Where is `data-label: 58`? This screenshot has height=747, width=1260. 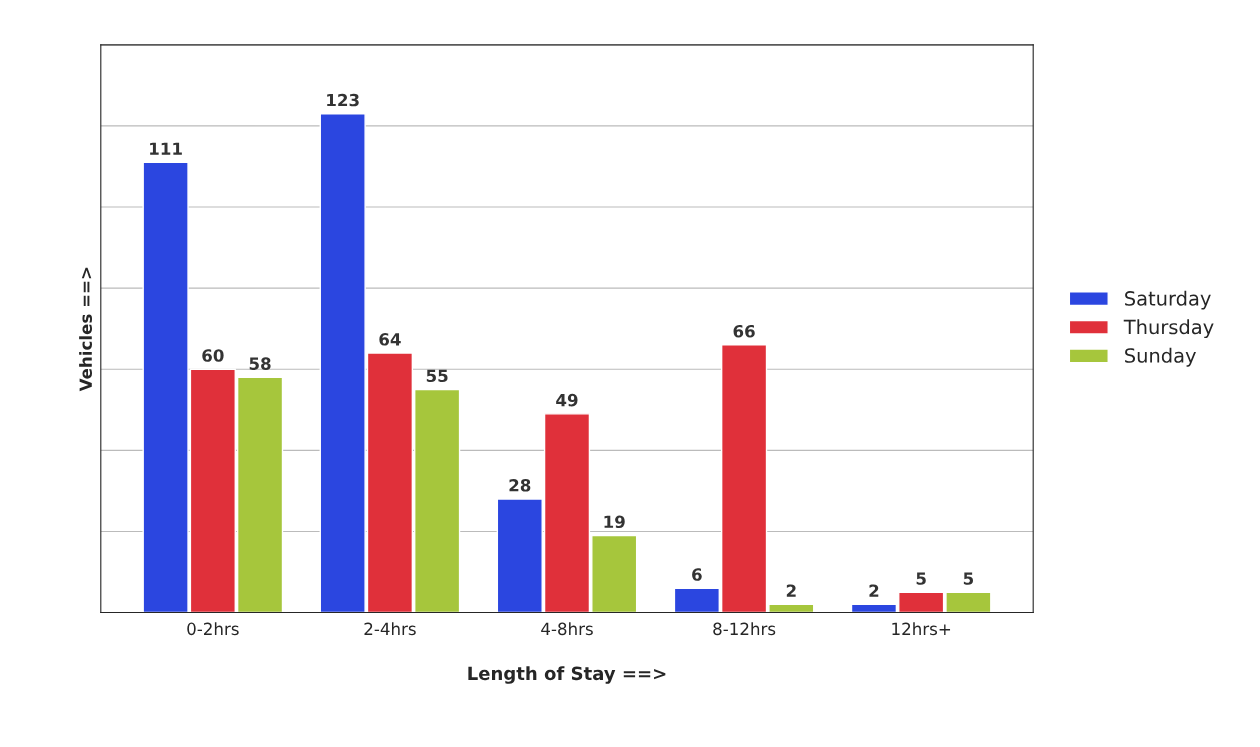 data-label: 58 is located at coordinates (260, 363).